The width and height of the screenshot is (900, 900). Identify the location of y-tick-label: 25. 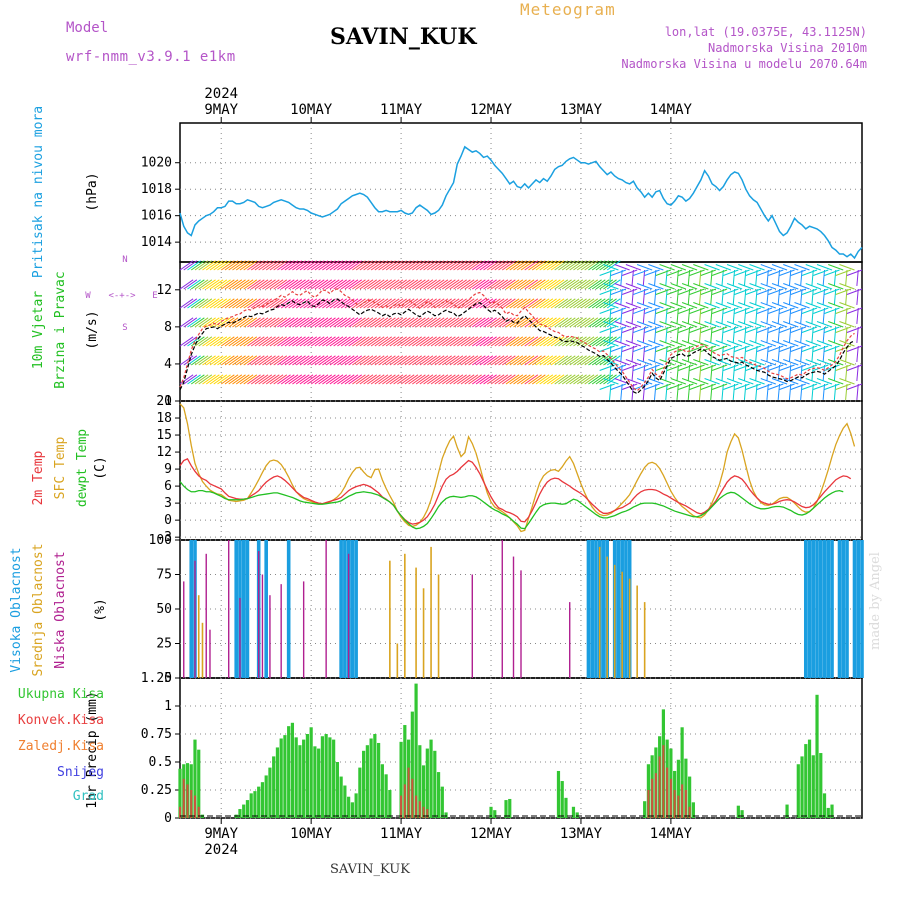
(164, 644).